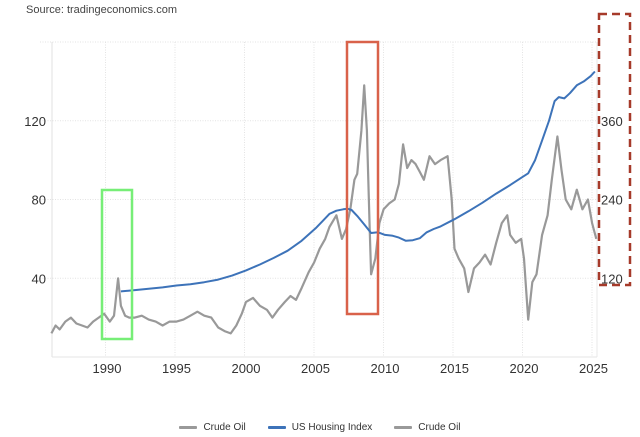 This screenshot has width=640, height=437. I want to click on highlight-box-right-axis, so click(614, 149).